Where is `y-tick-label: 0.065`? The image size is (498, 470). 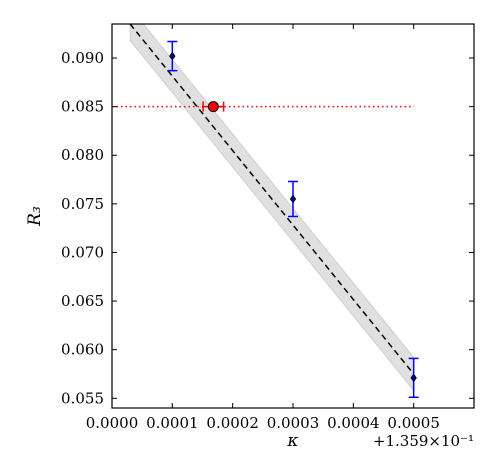
y-tick-label: 0.065 is located at coordinates (82, 301).